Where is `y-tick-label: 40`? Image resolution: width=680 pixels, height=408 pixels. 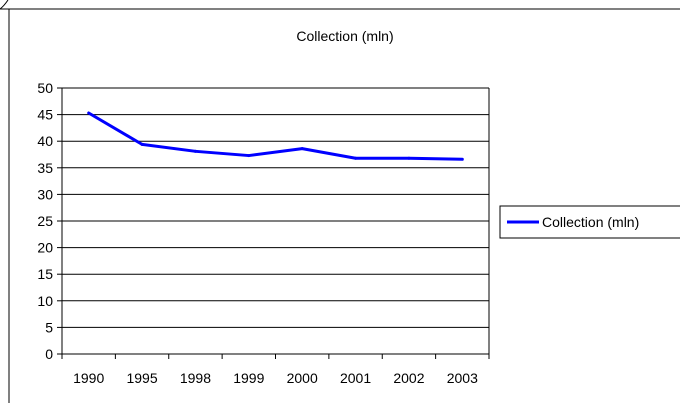 y-tick-label: 40 is located at coordinates (45, 141).